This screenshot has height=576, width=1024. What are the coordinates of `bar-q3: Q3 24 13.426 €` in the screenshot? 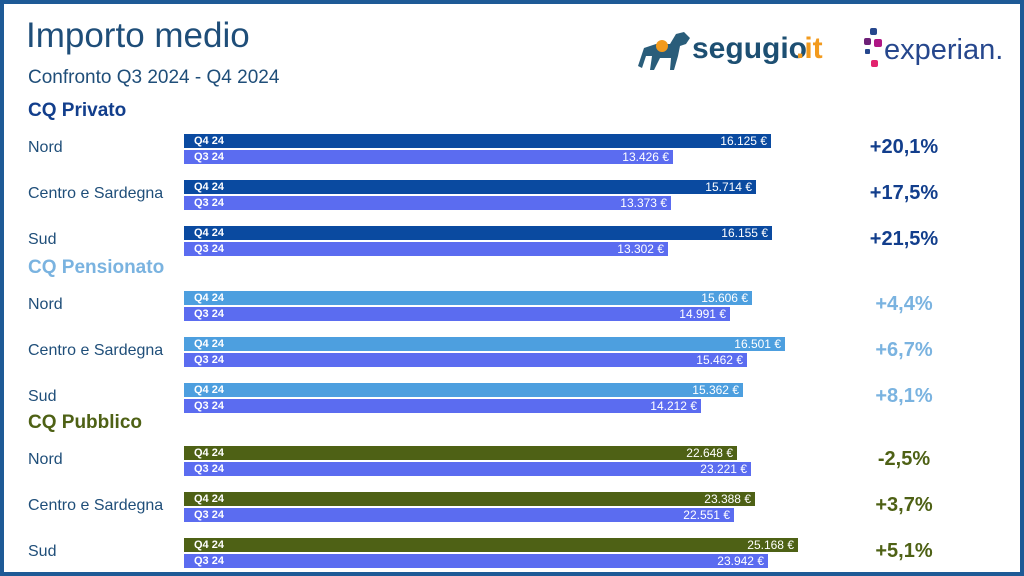 It's located at (428, 157).